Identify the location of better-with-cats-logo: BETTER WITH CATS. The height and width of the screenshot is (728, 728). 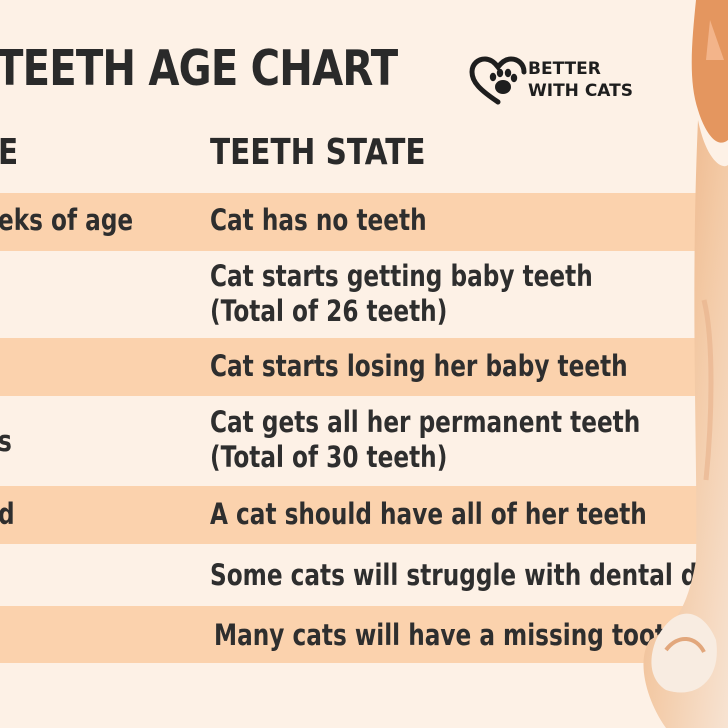
(553, 81).